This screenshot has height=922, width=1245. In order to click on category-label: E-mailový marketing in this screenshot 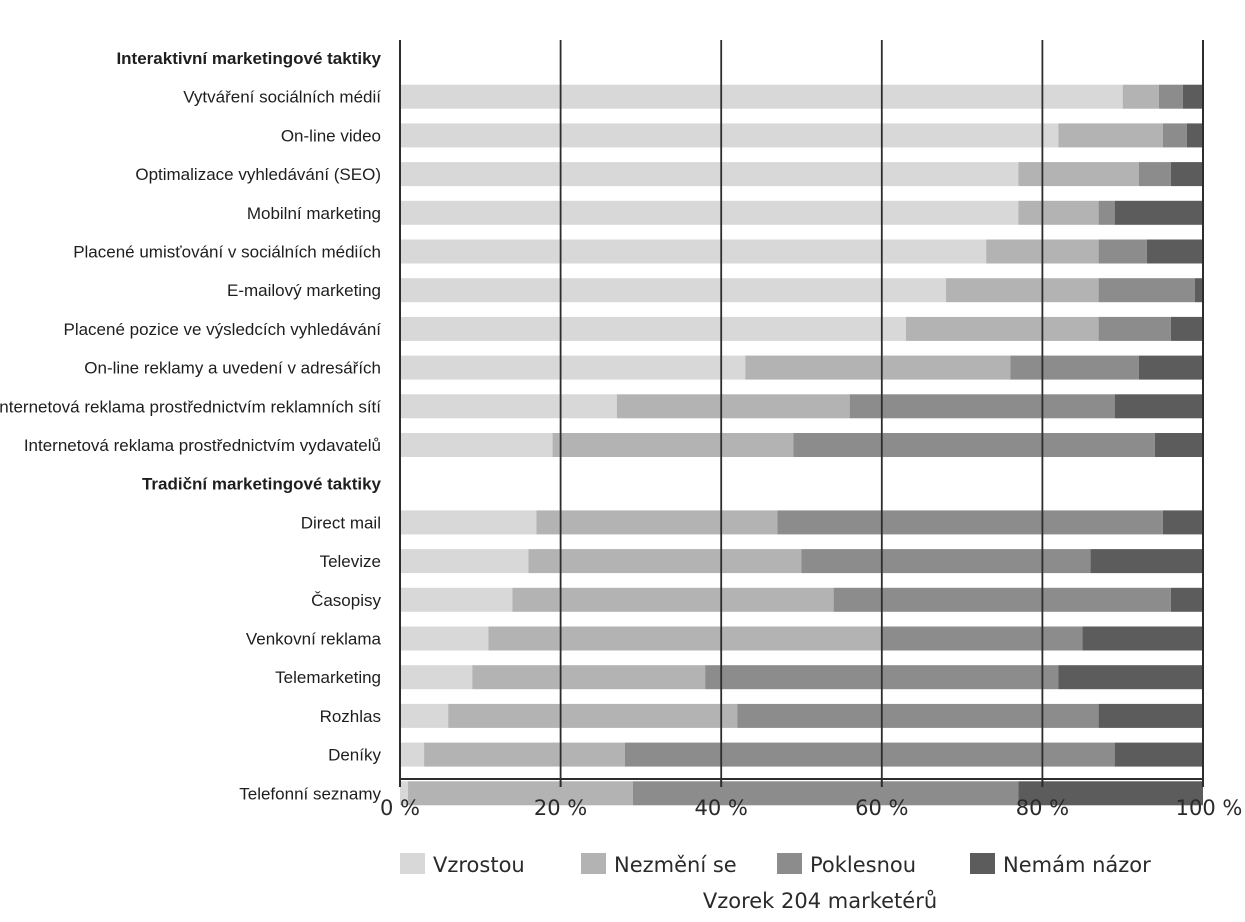, I will do `click(304, 290)`.